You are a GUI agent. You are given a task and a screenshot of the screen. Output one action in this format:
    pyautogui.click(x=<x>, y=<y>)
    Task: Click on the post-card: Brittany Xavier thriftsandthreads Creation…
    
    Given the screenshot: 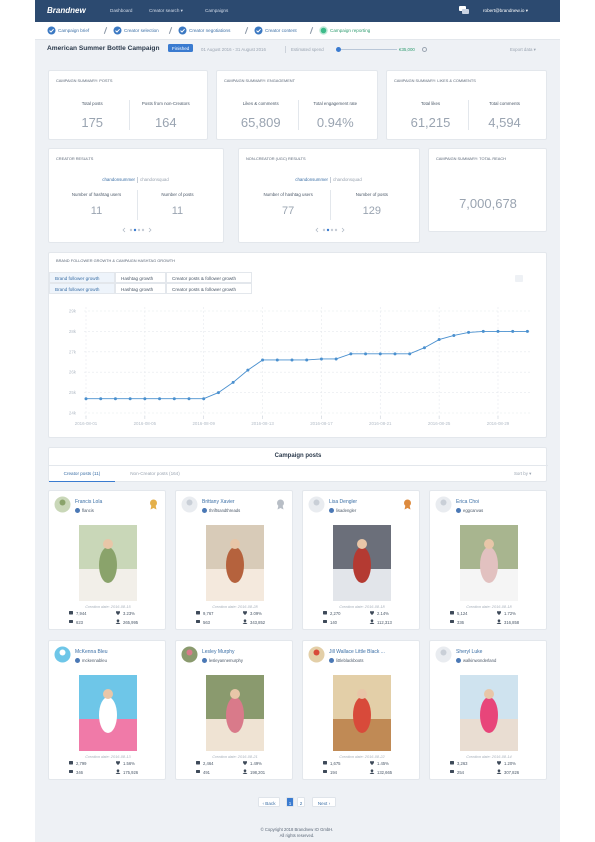 What is the action you would take?
    pyautogui.click(x=234, y=560)
    